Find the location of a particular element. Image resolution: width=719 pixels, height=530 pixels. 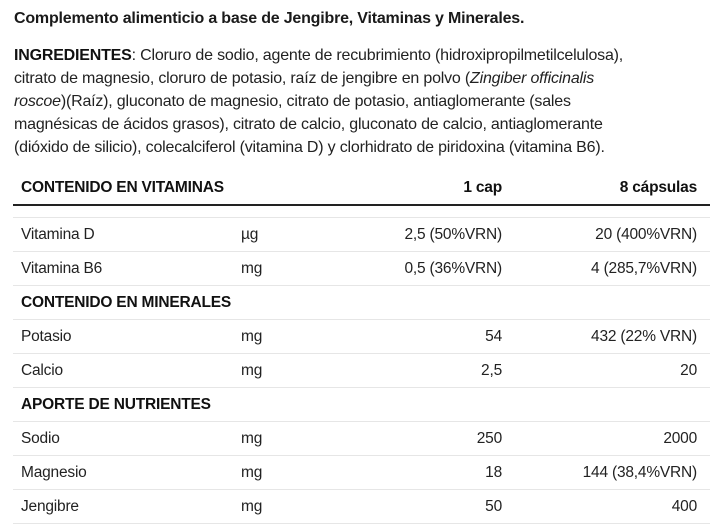

table-header-row: CONTENIDO EN VITAMINAS 1 cap 8 cápsulas is located at coordinates (361, 189).